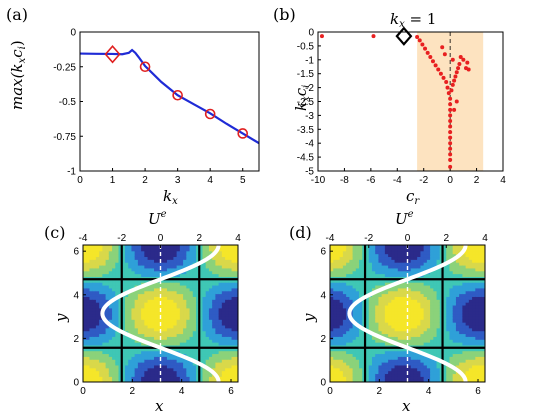 This screenshot has width=556, height=417. Describe the element at coordinates (503, 180) in the screenshot. I see `panel-b-xtick-label: 4` at that location.